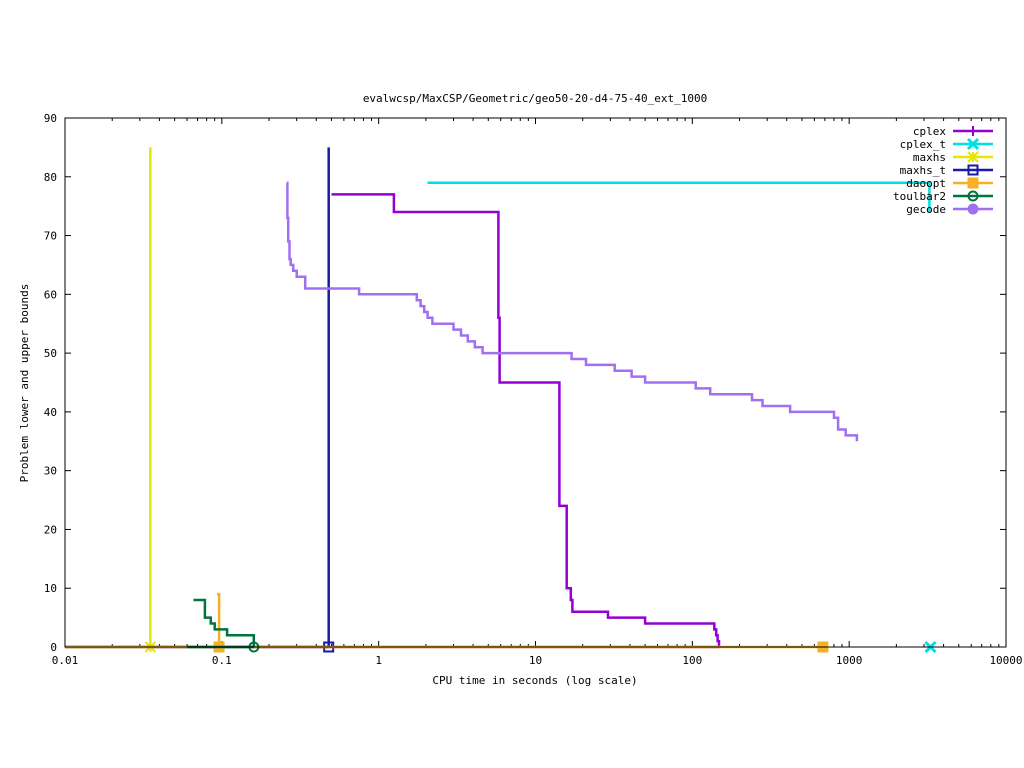  I want to click on legend-item-maxhs_t: maxhs_t, so click(946, 170).